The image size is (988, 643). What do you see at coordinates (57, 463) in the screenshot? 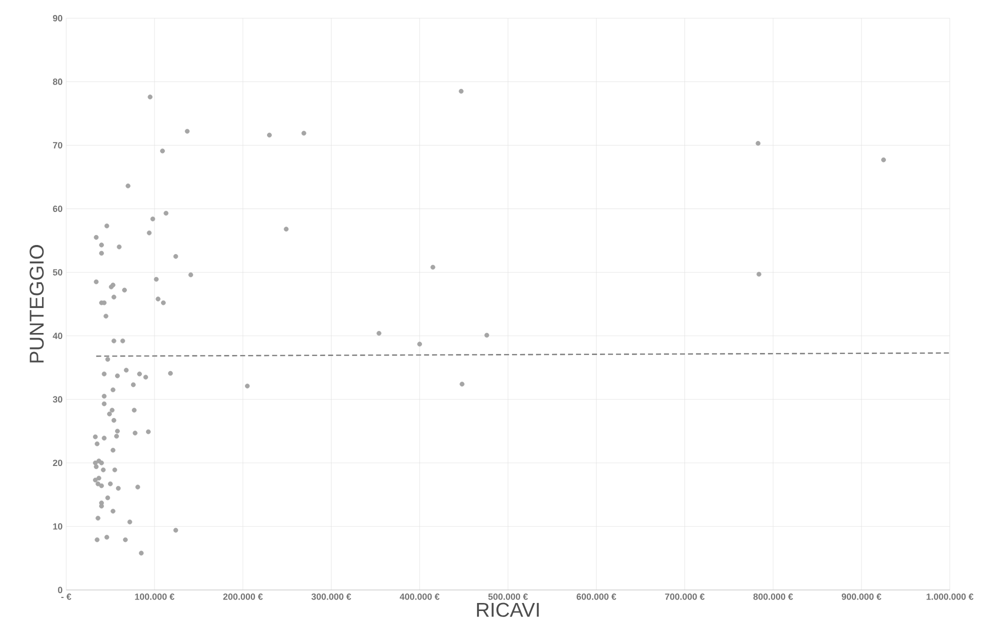
I see `y-tick-label: 20` at bounding box center [57, 463].